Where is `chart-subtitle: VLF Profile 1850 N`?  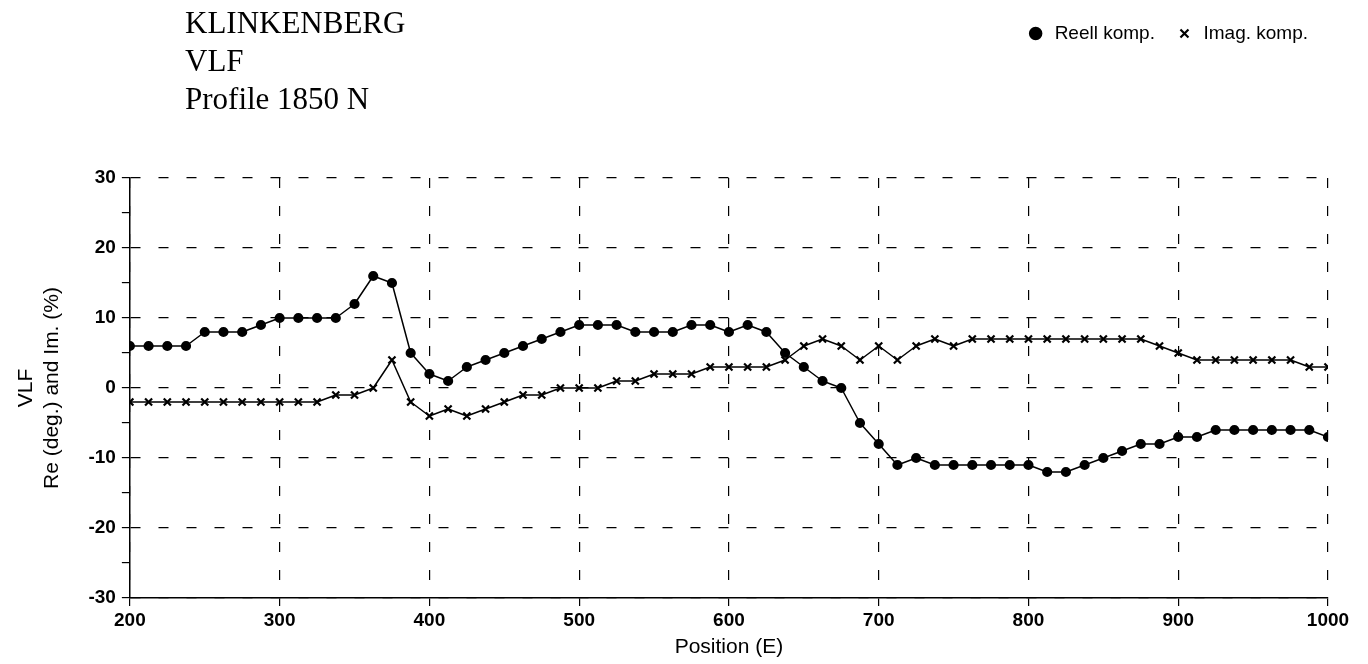
chart-subtitle: VLF Profile 1850 N is located at coordinates (278, 80).